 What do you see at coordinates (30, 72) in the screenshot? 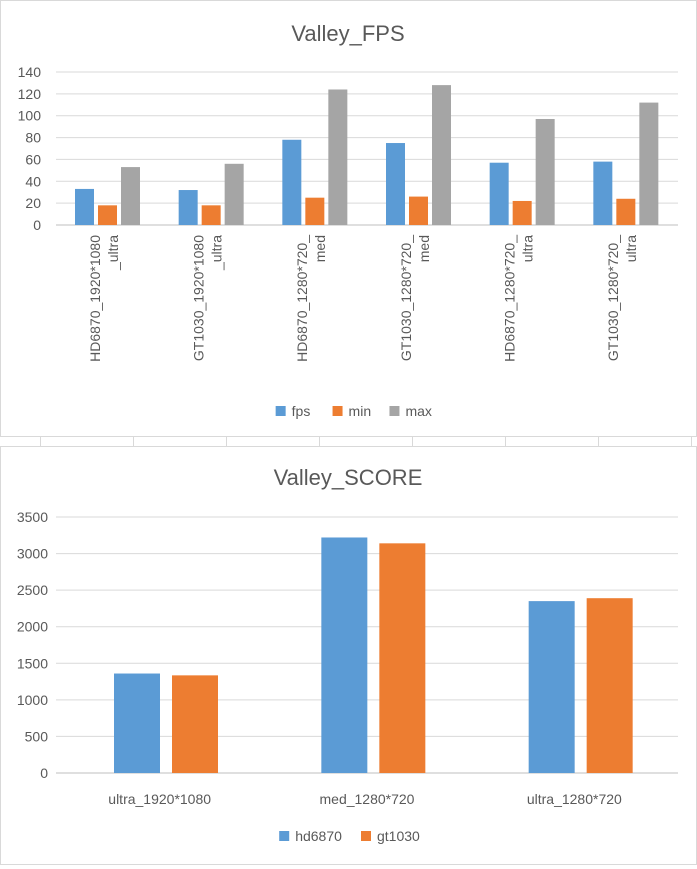
I see `y-tick-label: 140` at bounding box center [30, 72].